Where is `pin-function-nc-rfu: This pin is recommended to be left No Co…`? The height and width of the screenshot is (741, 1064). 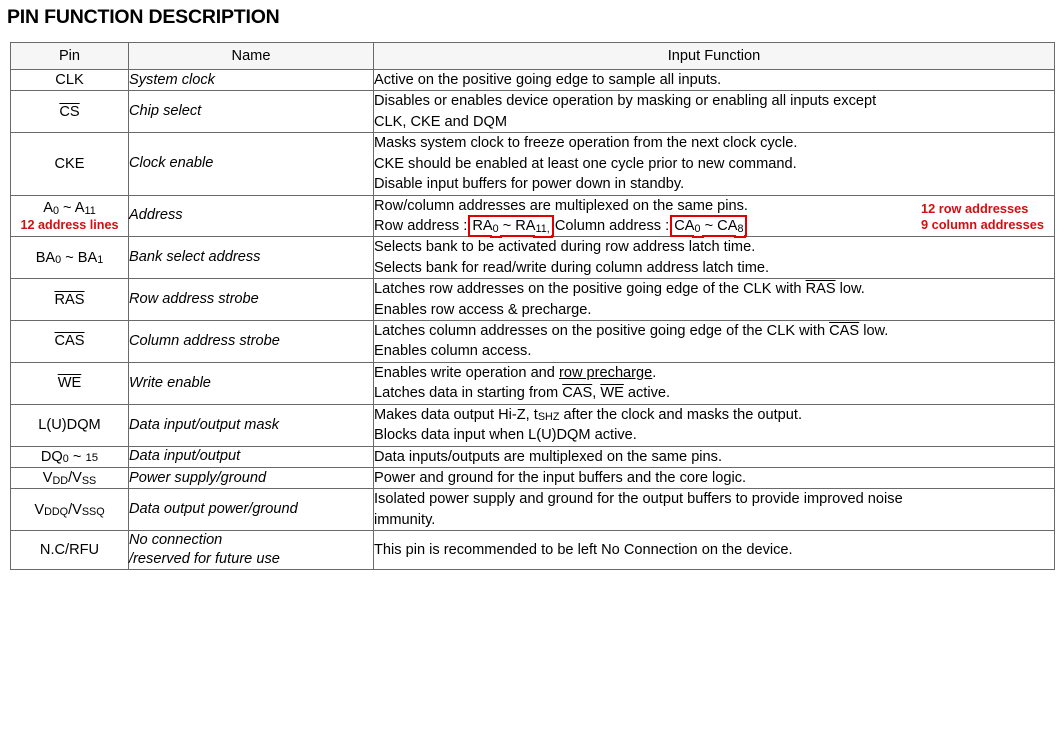
pin-function-nc-rfu: This pin is recommended to be left No Co… is located at coordinates (714, 550).